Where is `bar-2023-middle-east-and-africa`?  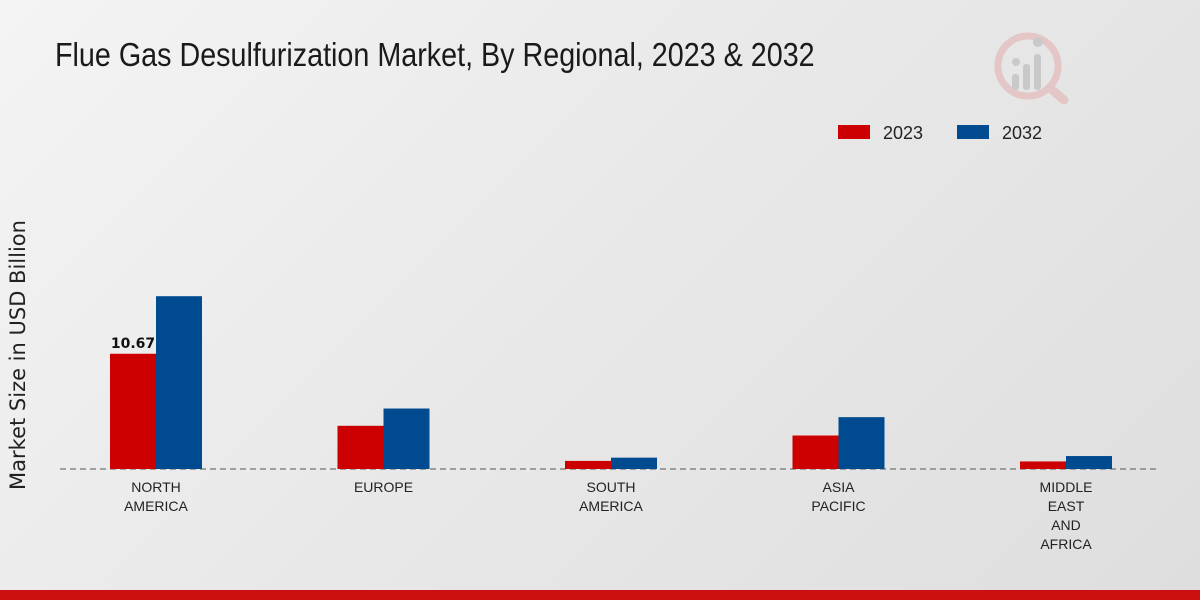 bar-2023-middle-east-and-africa is located at coordinates (1043, 465).